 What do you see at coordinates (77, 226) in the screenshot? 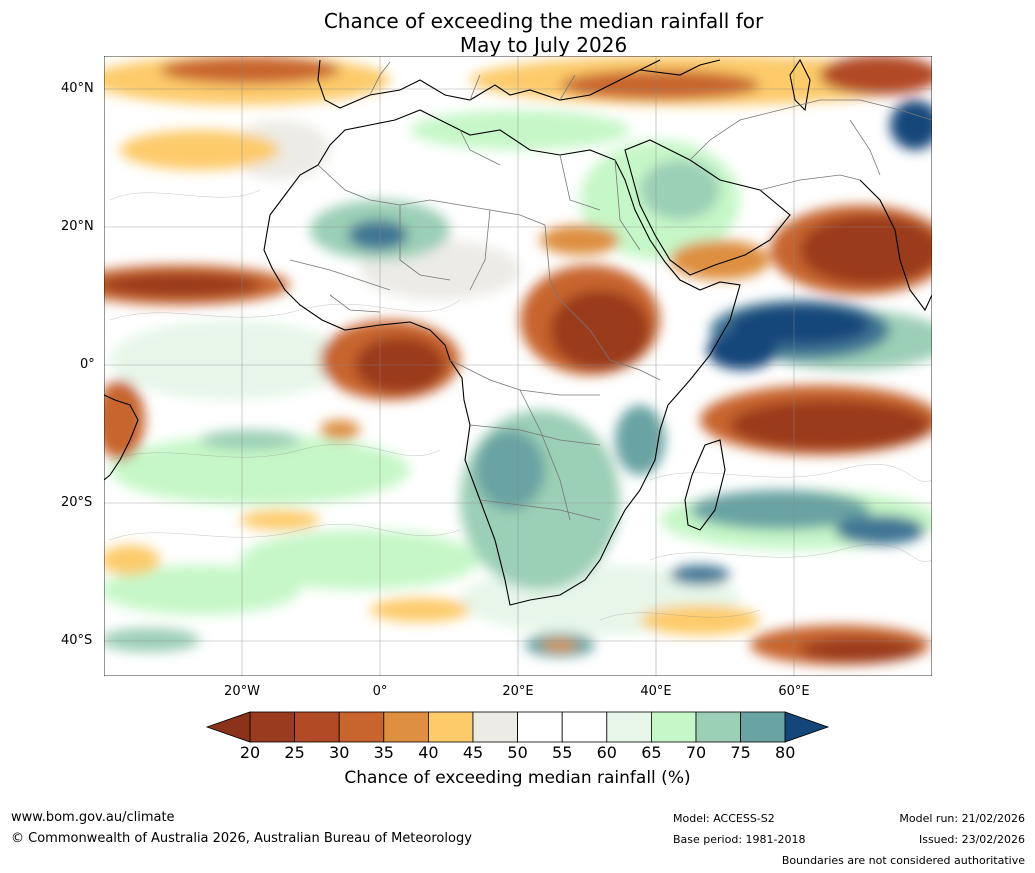
I see `lat-label-20n: 20°N` at bounding box center [77, 226].